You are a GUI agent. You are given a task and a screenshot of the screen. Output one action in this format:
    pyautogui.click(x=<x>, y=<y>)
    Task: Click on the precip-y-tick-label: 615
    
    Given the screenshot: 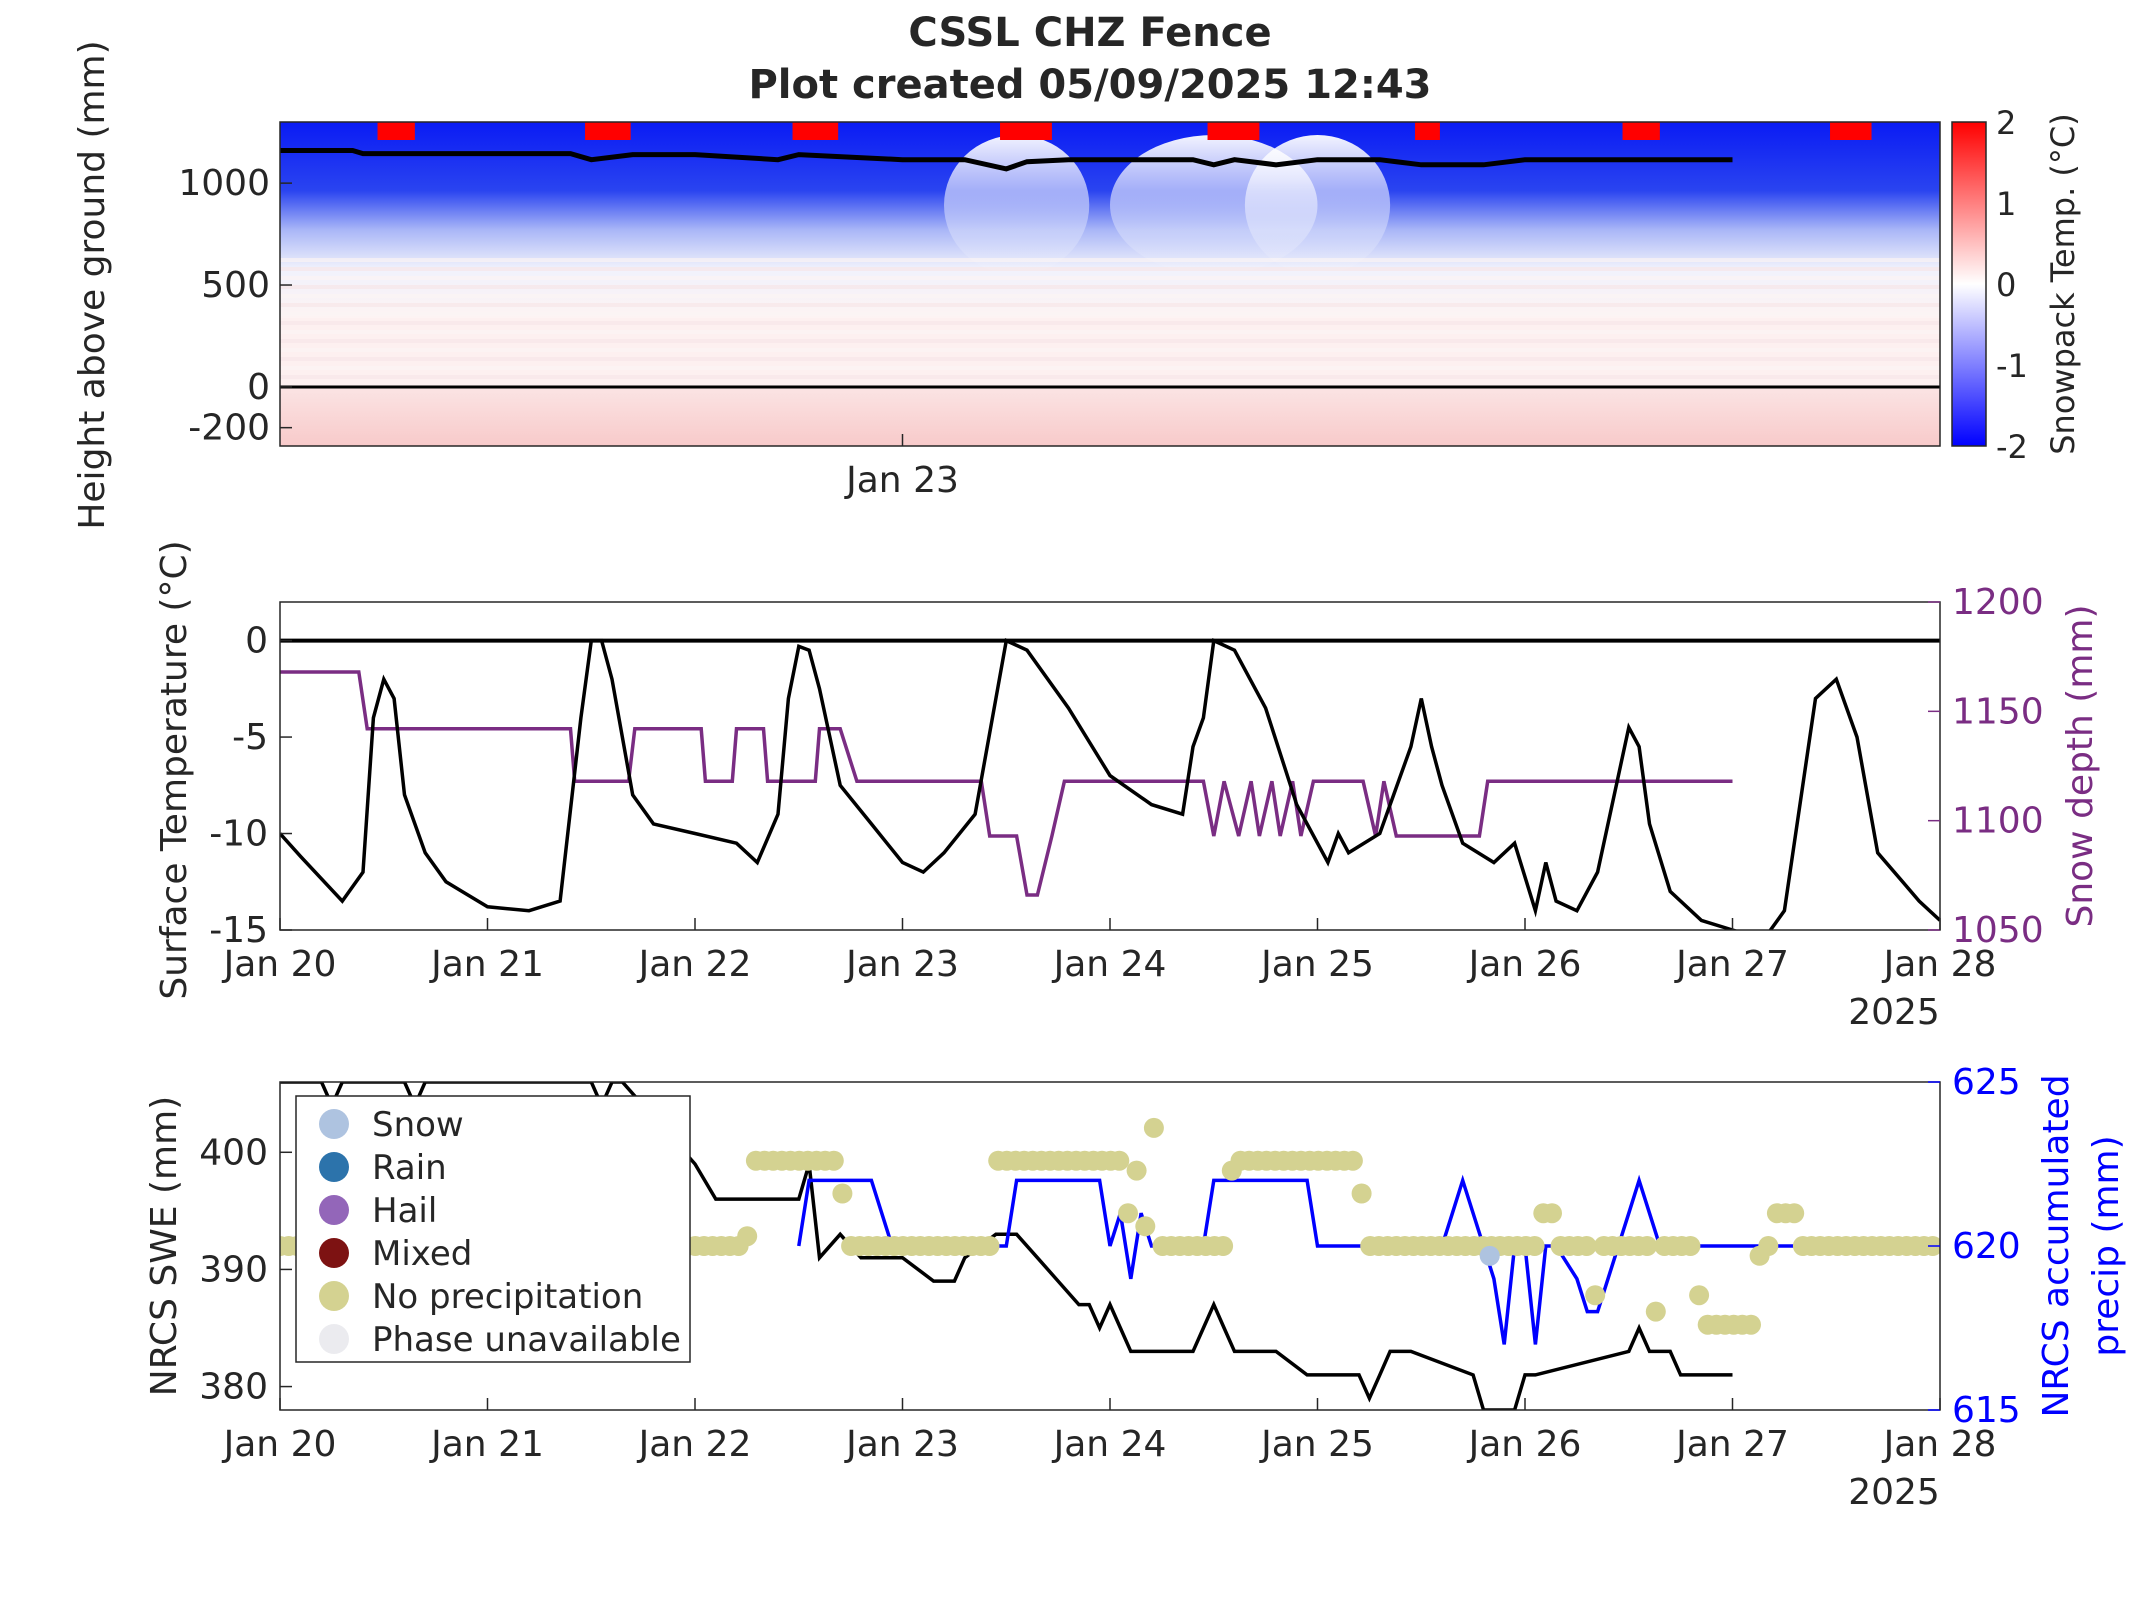 What is the action you would take?
    pyautogui.click(x=1986, y=1410)
    